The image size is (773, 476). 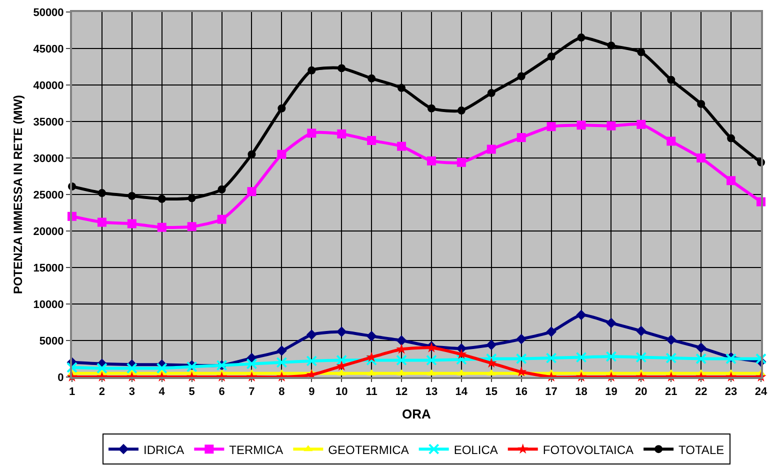 I want to click on legend-label: EOLICA, so click(x=476, y=449).